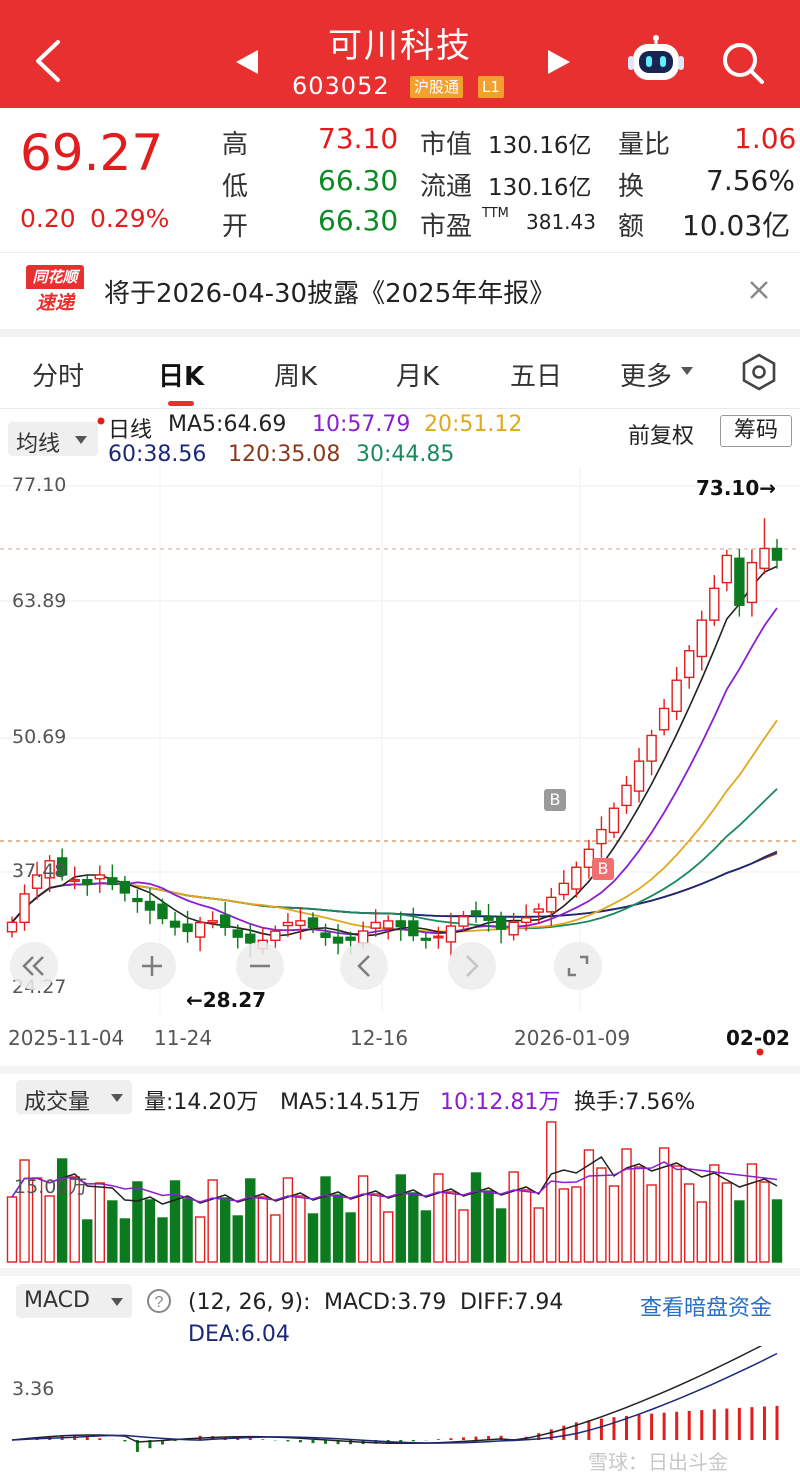  Describe the element at coordinates (400, 408) in the screenshot. I see `divider` at that location.